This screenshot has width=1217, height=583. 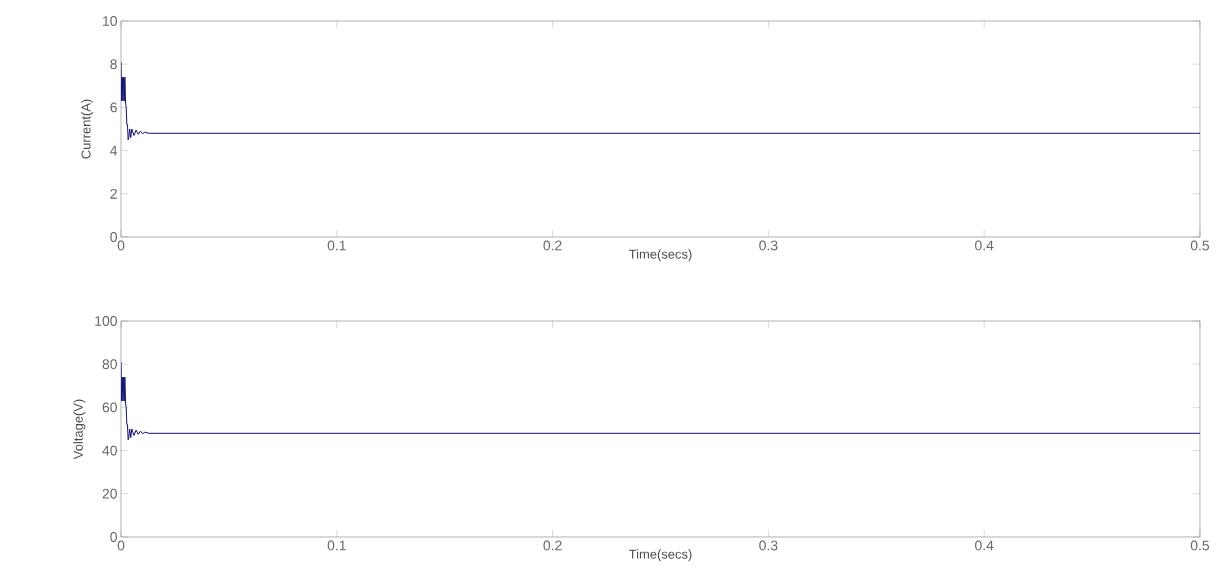 I want to click on y-tick-label: 20, so click(x=109, y=493).